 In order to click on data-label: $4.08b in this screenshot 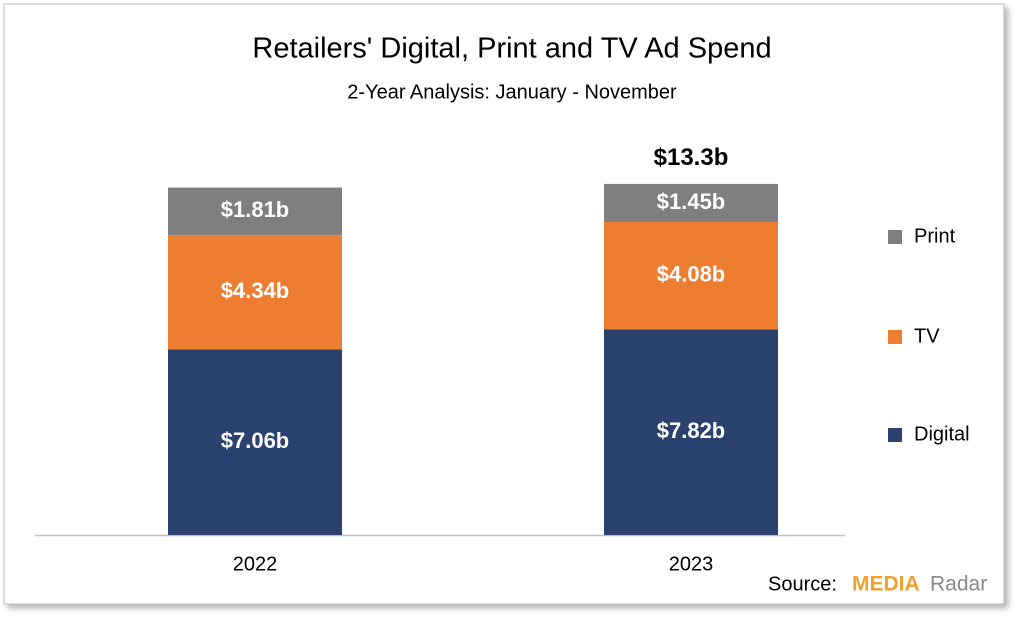, I will do `click(691, 273)`.